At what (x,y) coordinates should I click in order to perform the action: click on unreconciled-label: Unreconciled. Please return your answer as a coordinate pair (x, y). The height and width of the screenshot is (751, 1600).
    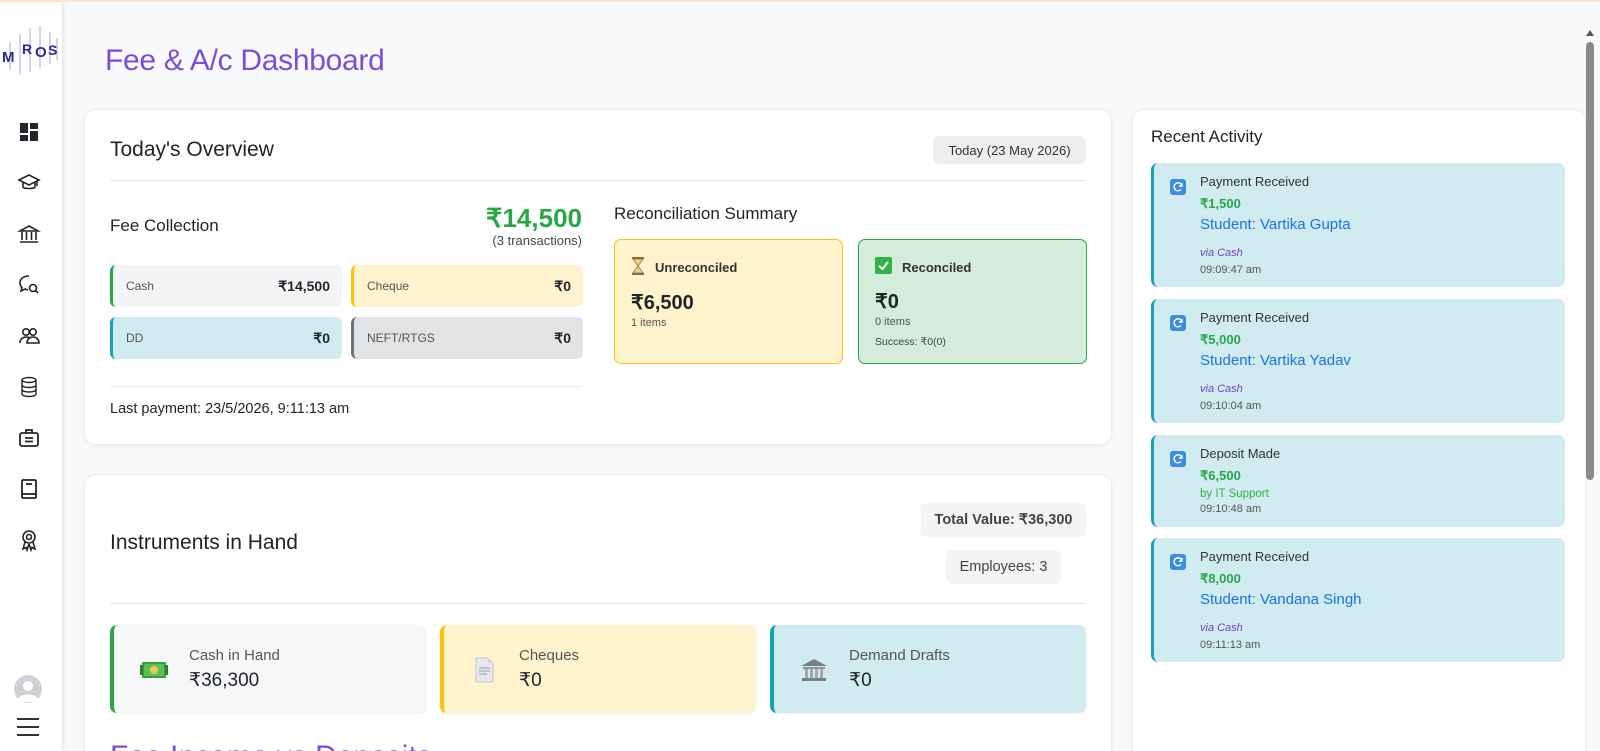
    Looking at the image, I should click on (696, 267).